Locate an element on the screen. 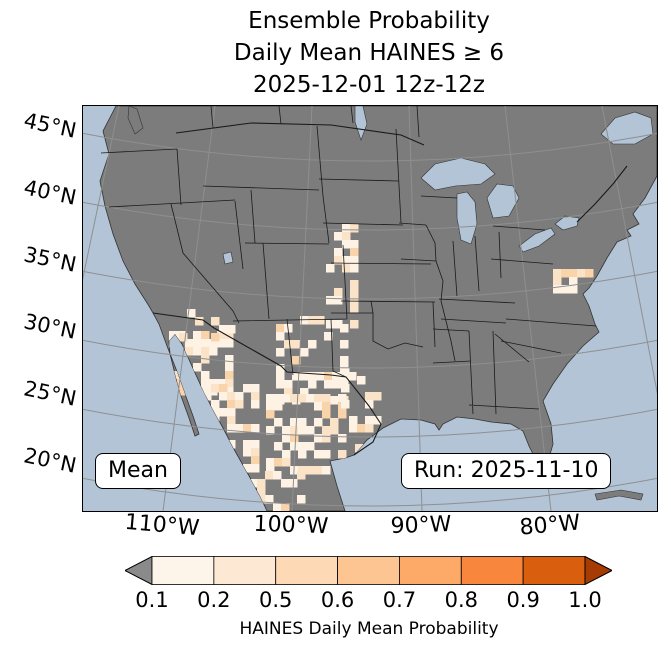 The image size is (671, 658). plot-title-line-3: 2025-12-01 12z-12z is located at coordinates (369, 85).